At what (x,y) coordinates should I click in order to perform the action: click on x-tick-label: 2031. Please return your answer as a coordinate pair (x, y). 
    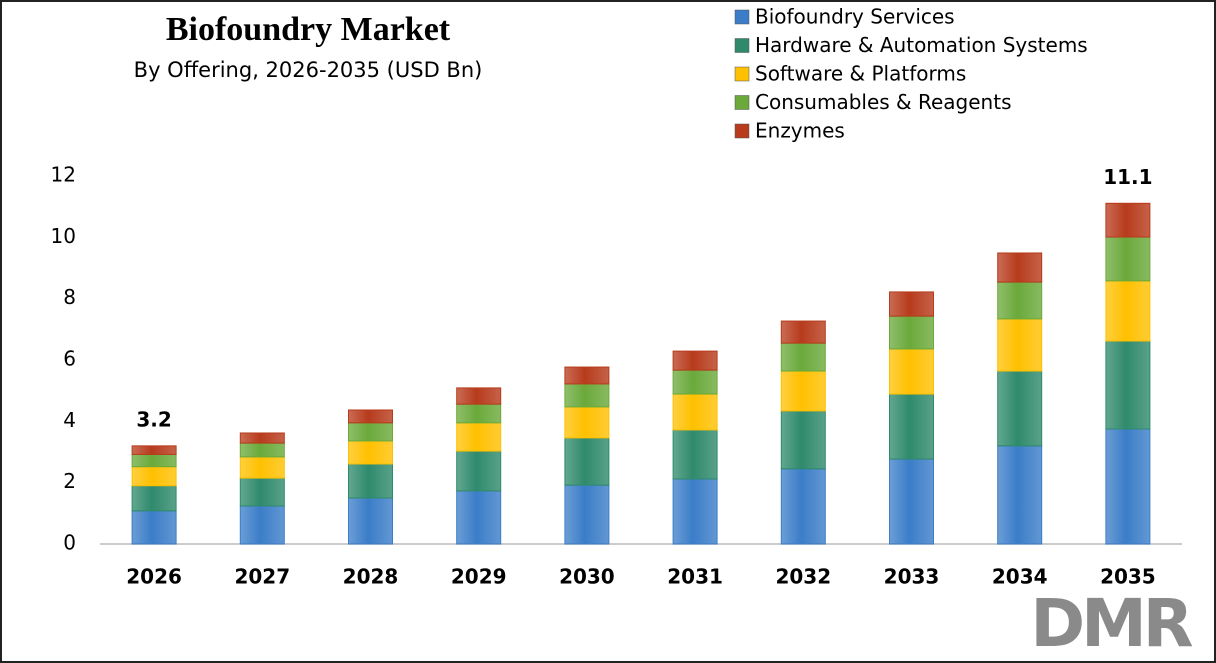
    Looking at the image, I should click on (695, 577).